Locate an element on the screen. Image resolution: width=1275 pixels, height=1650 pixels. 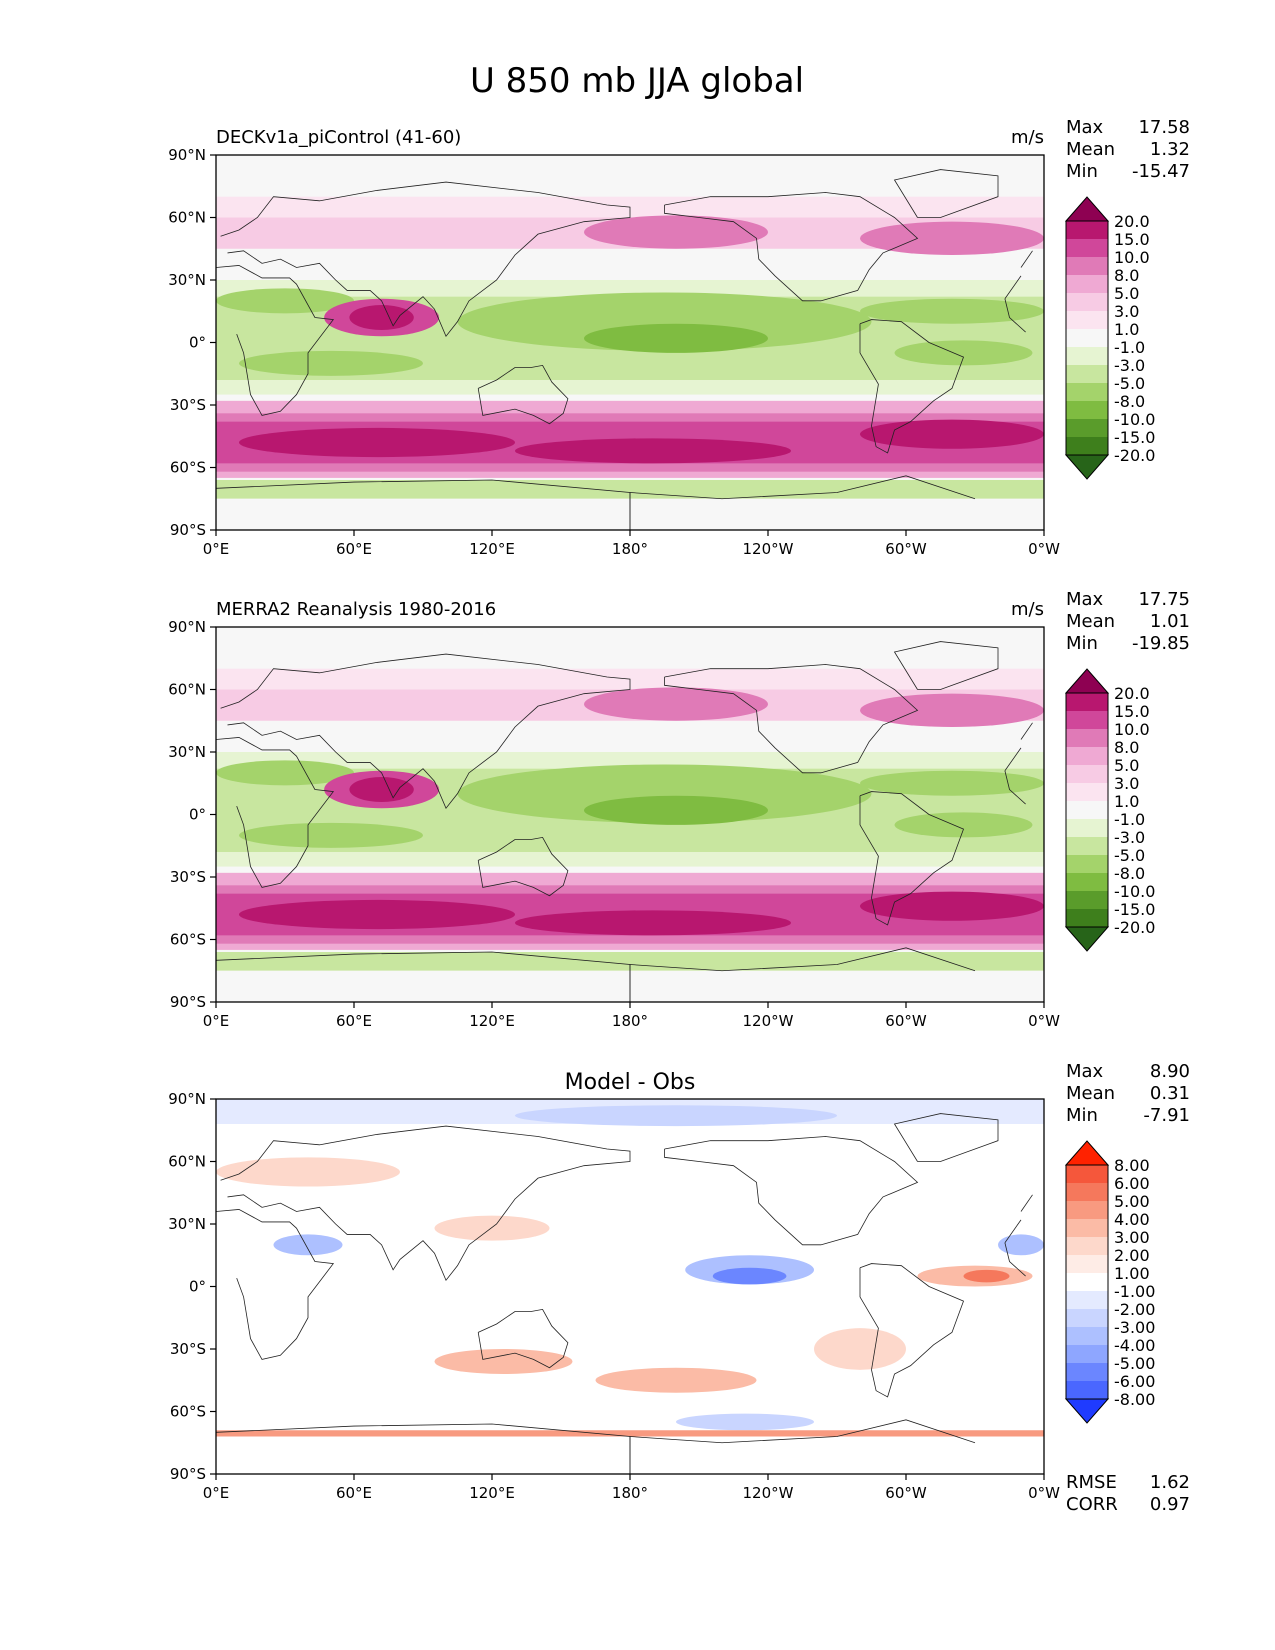
colorbar-level-label: -5.00 is located at coordinates (1134, 1363).